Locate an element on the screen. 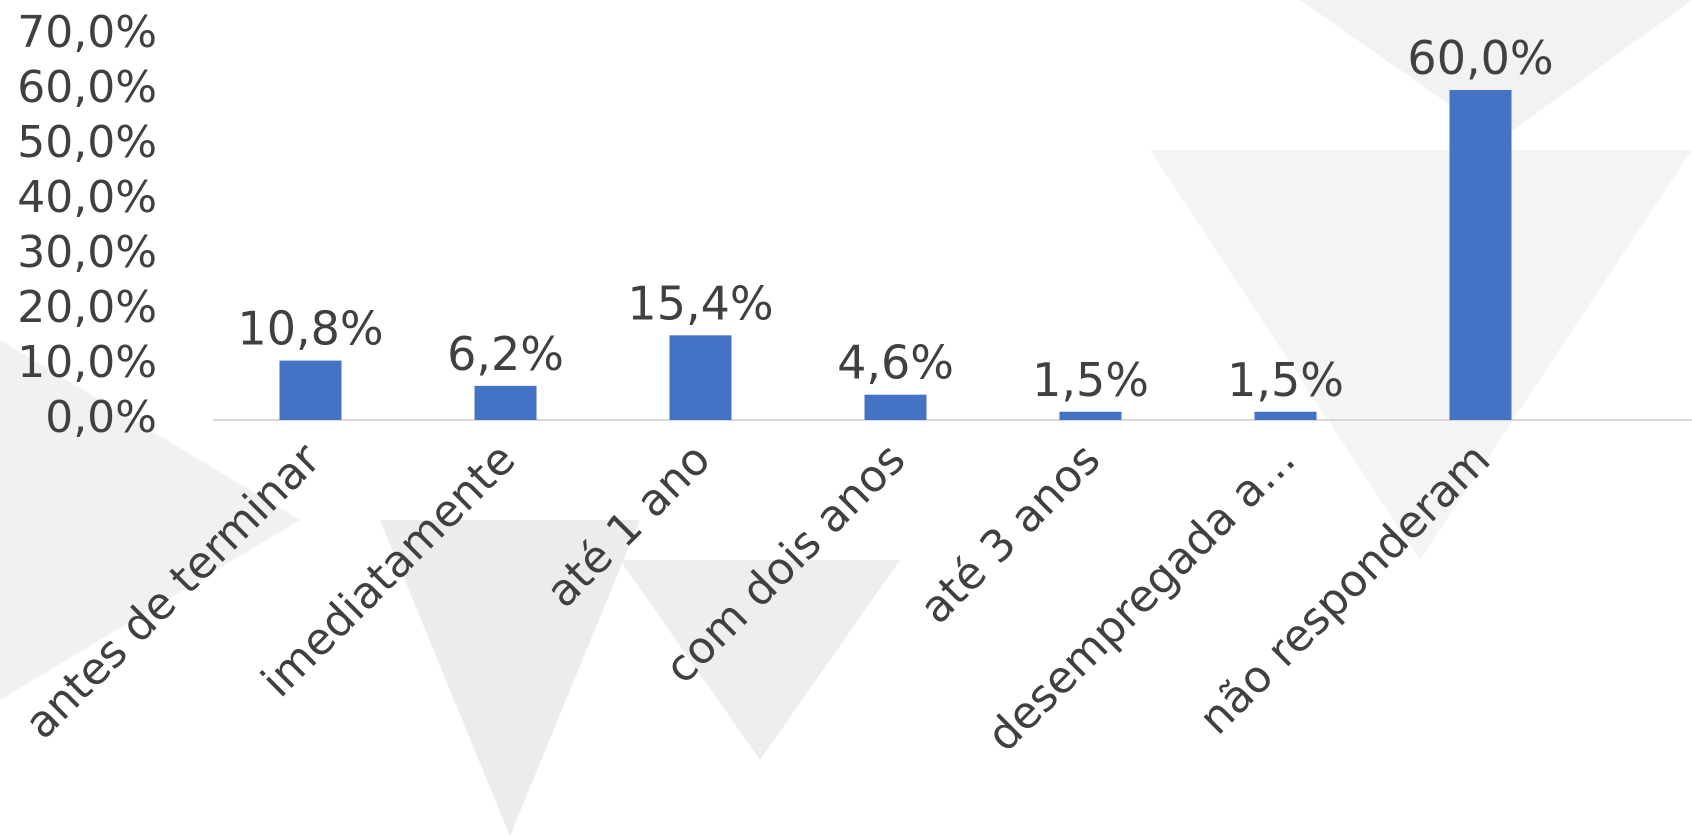 This screenshot has height=836, width=1692. value-label: 60,0% is located at coordinates (1480, 58).